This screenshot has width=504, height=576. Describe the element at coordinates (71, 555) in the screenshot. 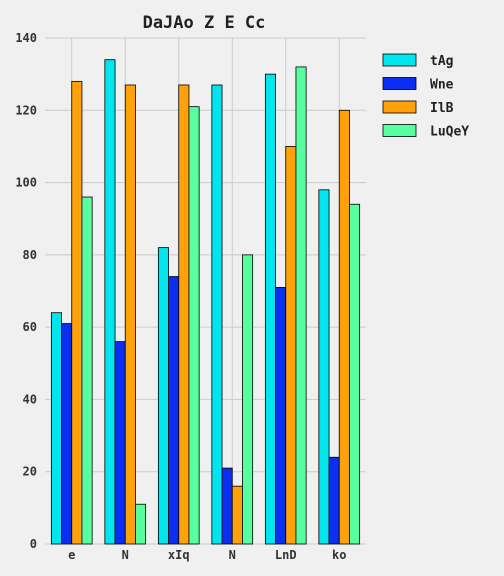

I see `x-tick-label: e` at that location.